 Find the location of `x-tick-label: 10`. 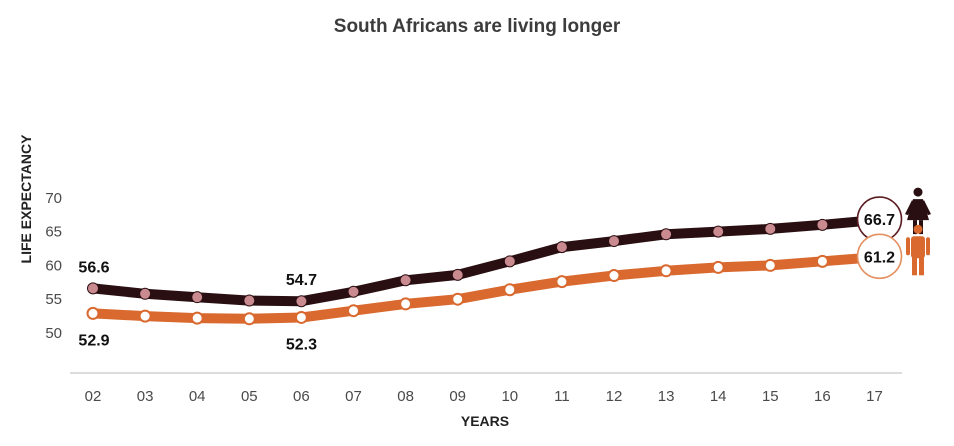

x-tick-label: 10 is located at coordinates (509, 396).